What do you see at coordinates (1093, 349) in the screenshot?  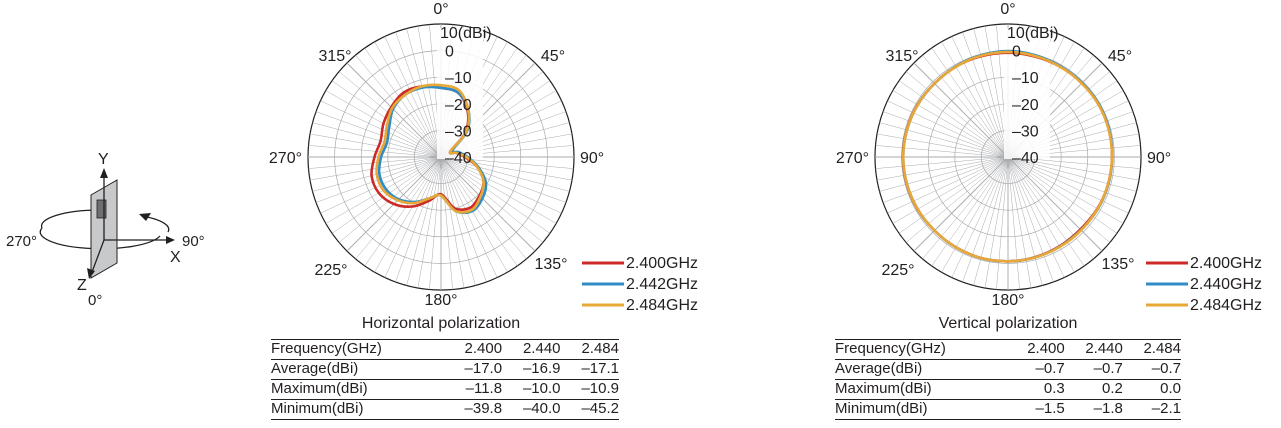 I see `table-cell: 2.440` at bounding box center [1093, 349].